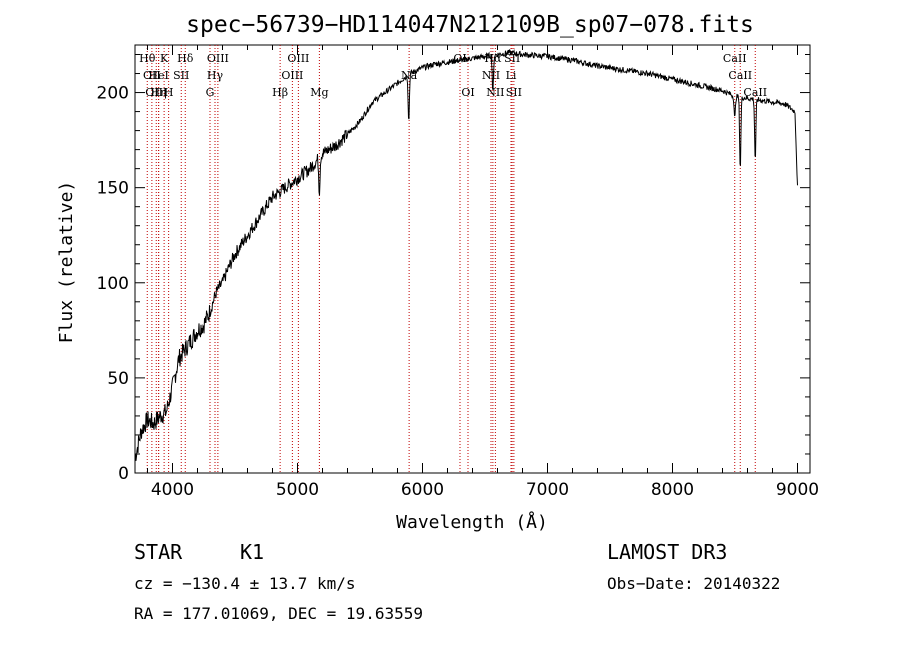  What do you see at coordinates (152, 75) in the screenshot?
I see `line-label: OII` at bounding box center [152, 75].